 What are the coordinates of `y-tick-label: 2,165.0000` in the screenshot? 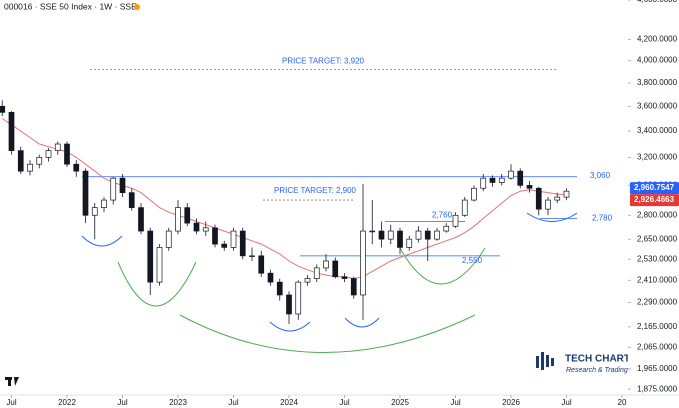 It's located at (657, 326).